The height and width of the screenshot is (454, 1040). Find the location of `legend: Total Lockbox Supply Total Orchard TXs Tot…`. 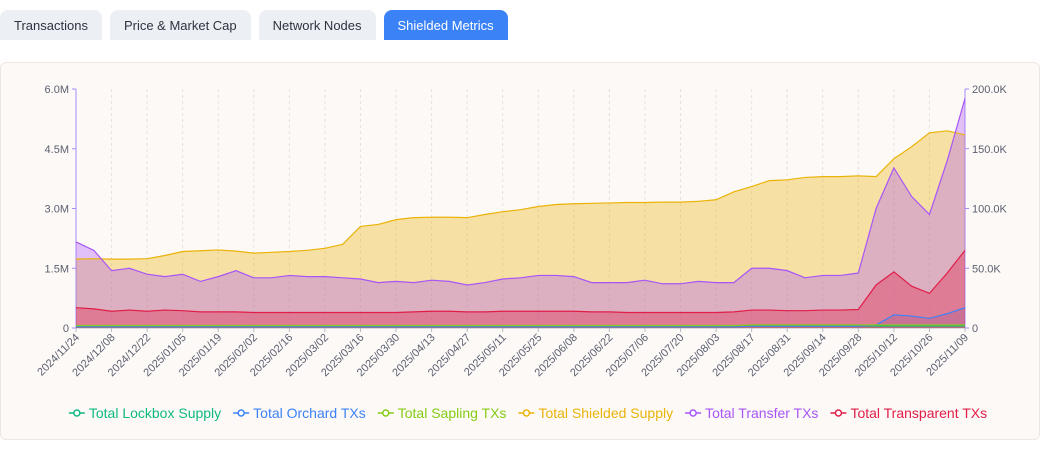

legend: Total Lockbox Supply Total Orchard TXs Tot… is located at coordinates (527, 413).